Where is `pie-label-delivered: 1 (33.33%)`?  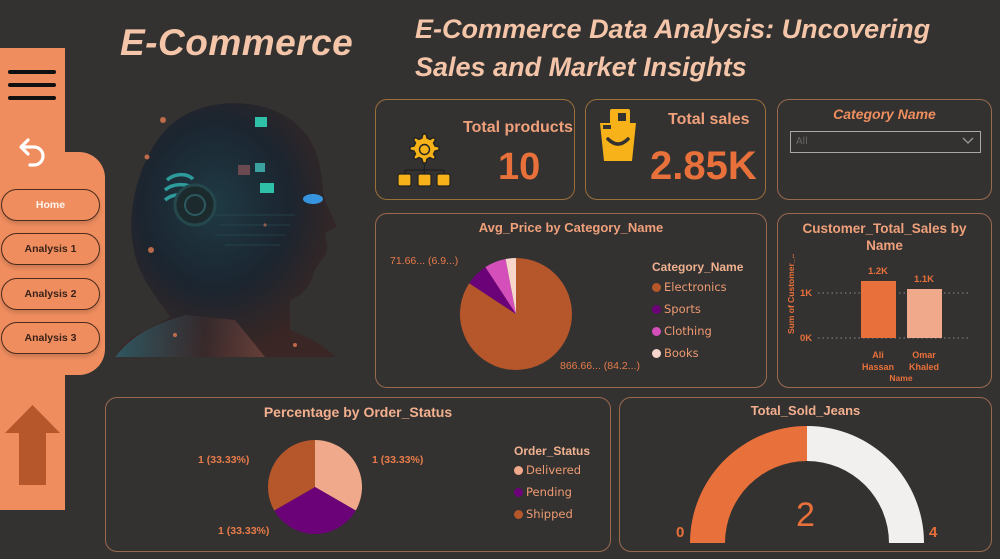
pie-label-delivered: 1 (33.33%) is located at coordinates (398, 460).